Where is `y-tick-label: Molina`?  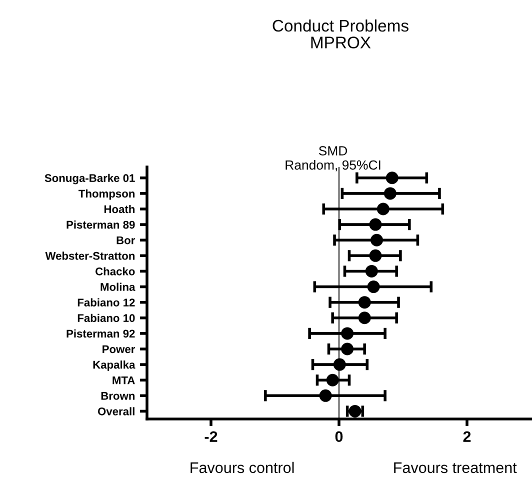 y-tick-label: Molina is located at coordinates (118, 286).